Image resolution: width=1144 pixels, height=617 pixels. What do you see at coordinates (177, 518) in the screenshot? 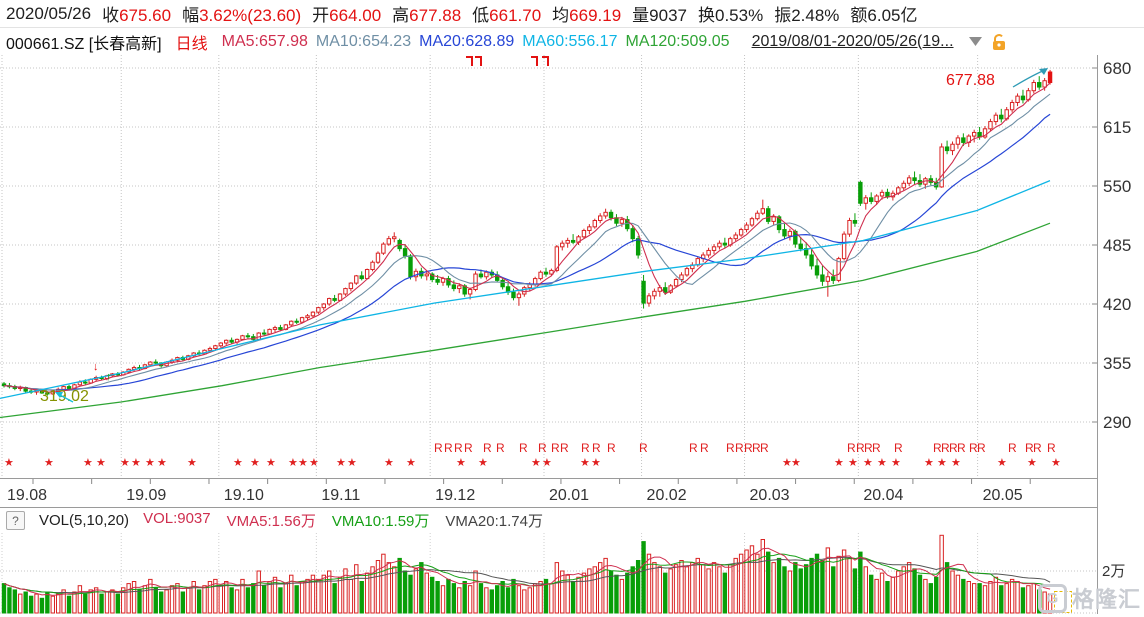
I see `vol-label: VOL:9037` at bounding box center [177, 518].